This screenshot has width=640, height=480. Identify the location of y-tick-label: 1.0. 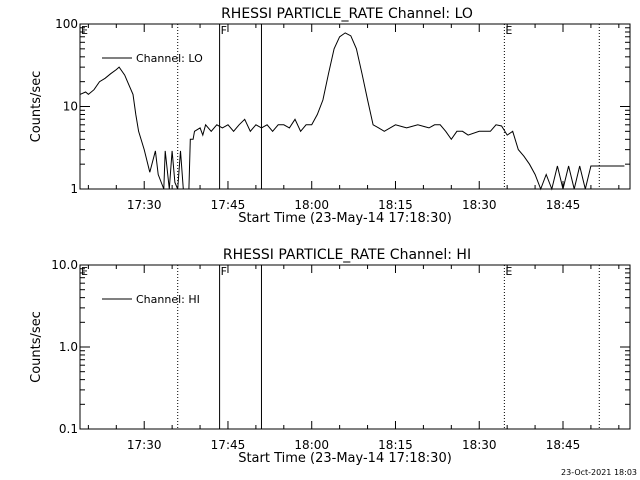
(68, 347).